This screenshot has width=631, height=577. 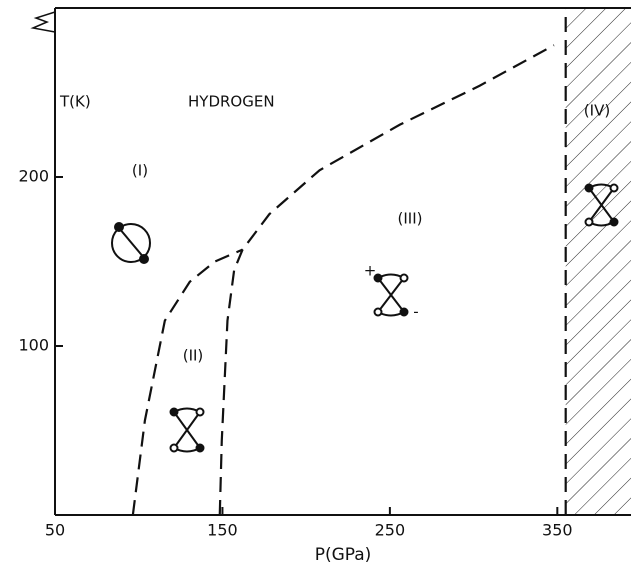 What do you see at coordinates (231, 102) in the screenshot?
I see `chart-title: HYDROGEN` at bounding box center [231, 102].